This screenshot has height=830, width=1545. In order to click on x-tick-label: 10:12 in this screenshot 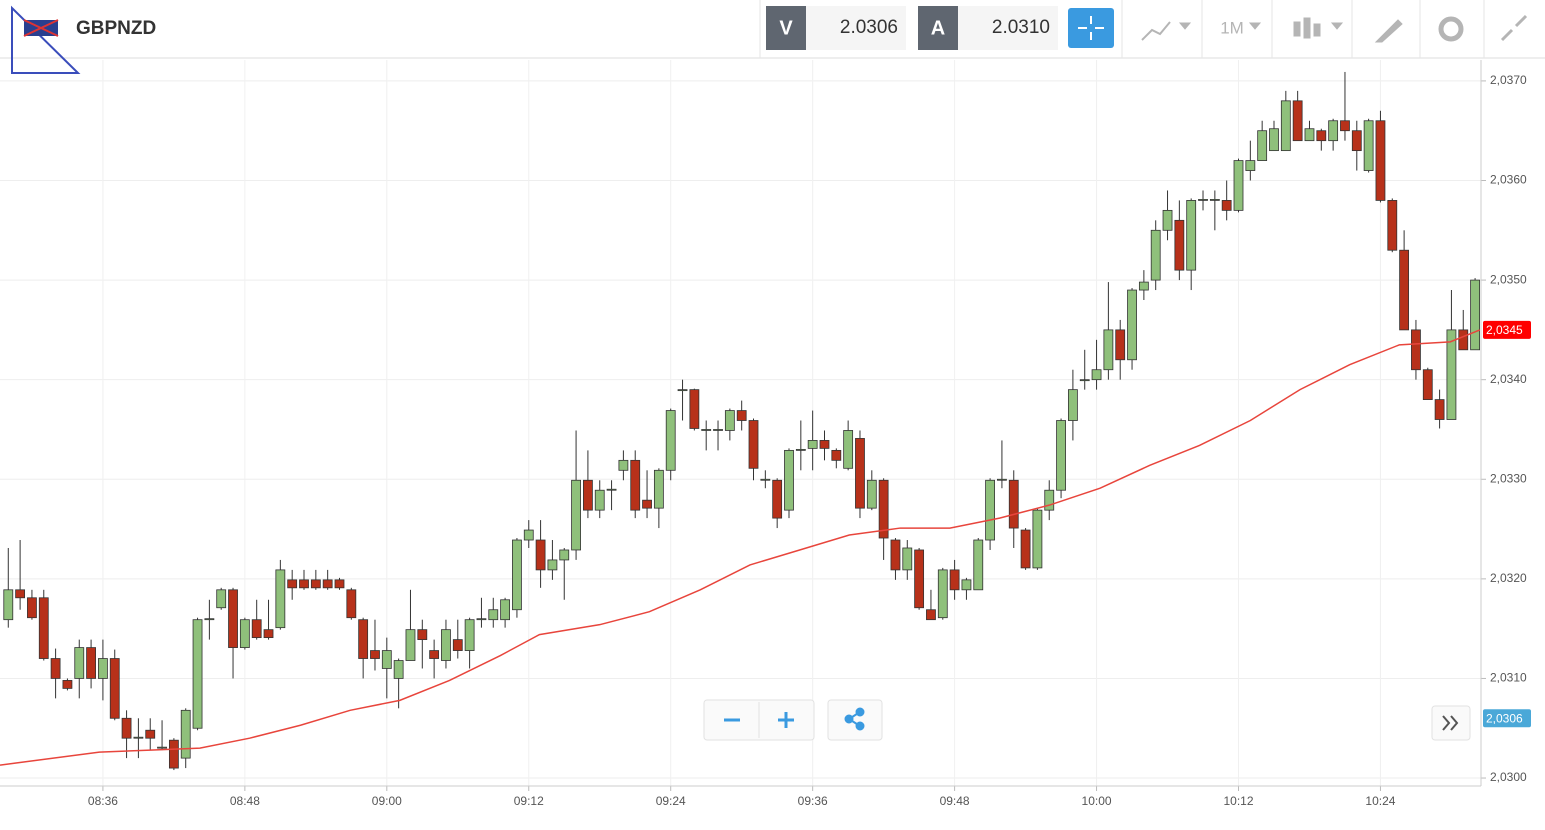, I will do `click(1238, 801)`.